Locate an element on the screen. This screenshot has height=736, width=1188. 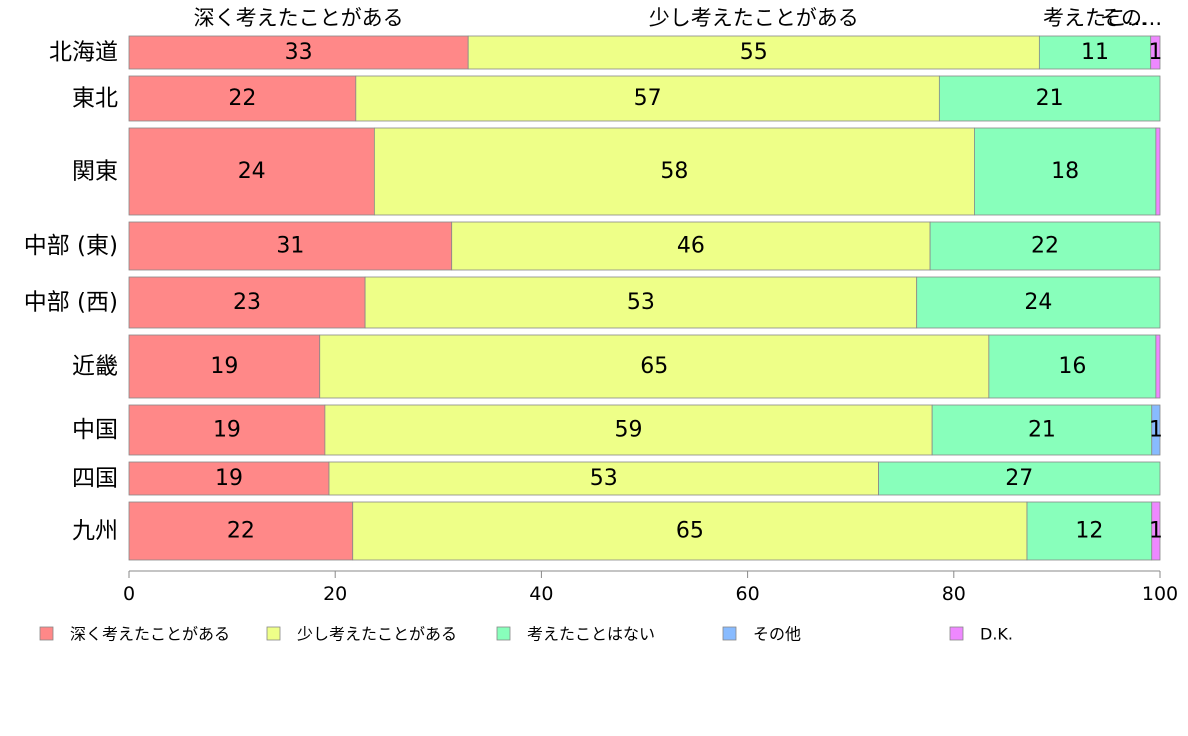
bar-value-label: 11 is located at coordinates (1095, 52).